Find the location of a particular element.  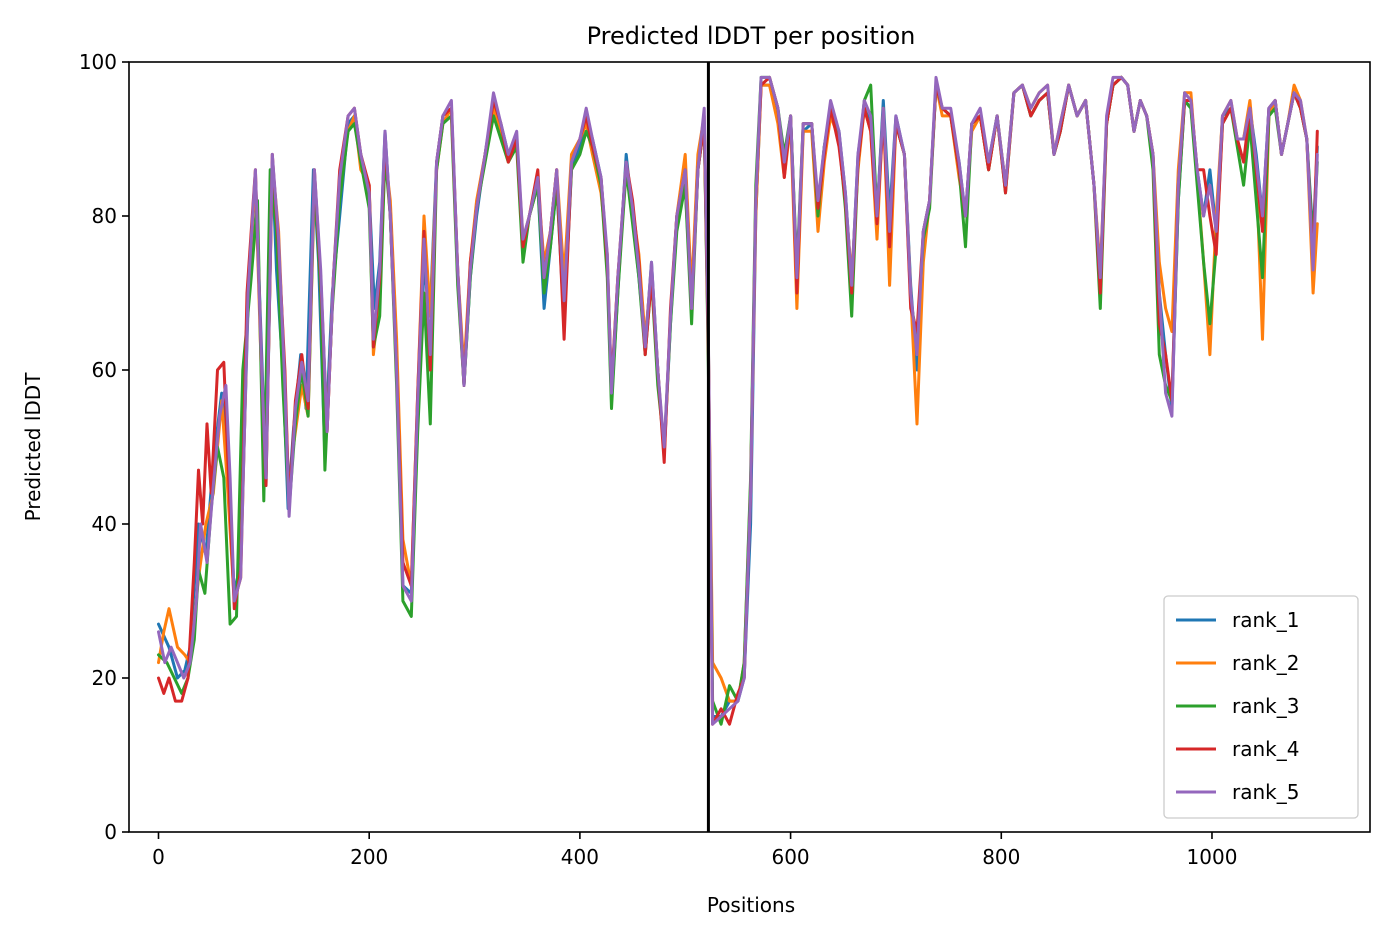

legend-label: rank_3 is located at coordinates (1265, 706).